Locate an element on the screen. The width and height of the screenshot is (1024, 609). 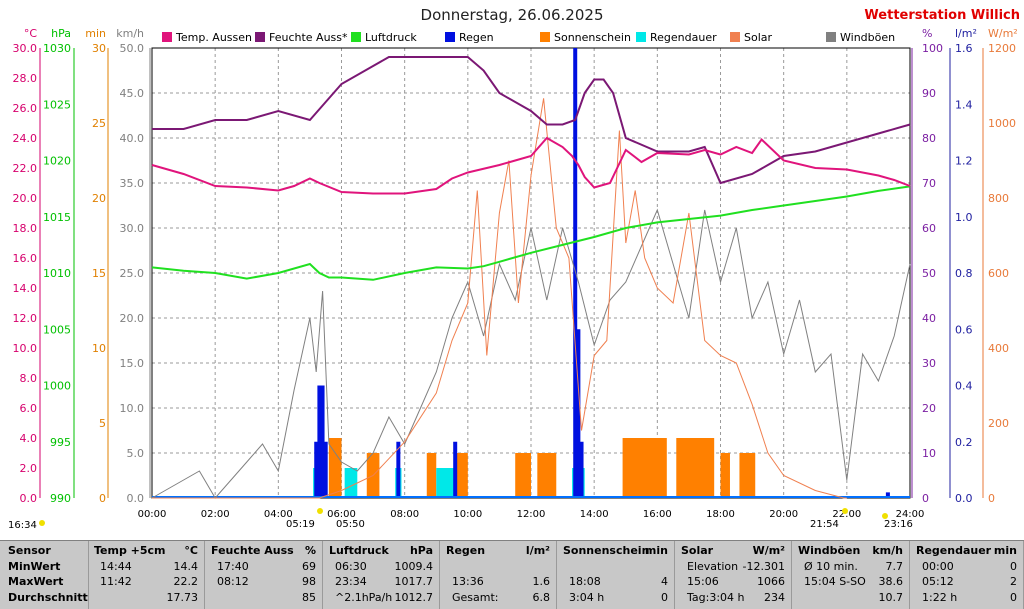
x-tick-label: 22:00 is located at coordinates (846, 514).